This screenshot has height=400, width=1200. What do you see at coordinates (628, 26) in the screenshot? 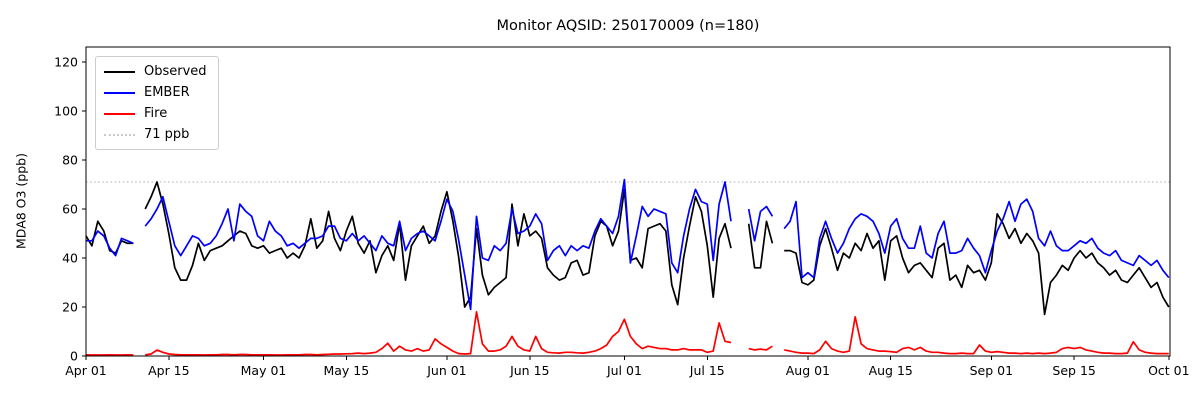
I see `chart-title: Monitor AQSID: 250170009 (n=180)` at bounding box center [628, 26].